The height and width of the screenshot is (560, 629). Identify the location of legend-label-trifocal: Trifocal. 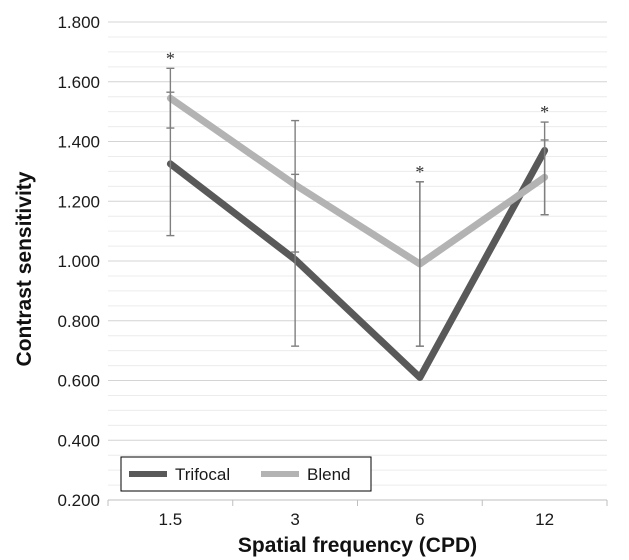
(202, 474).